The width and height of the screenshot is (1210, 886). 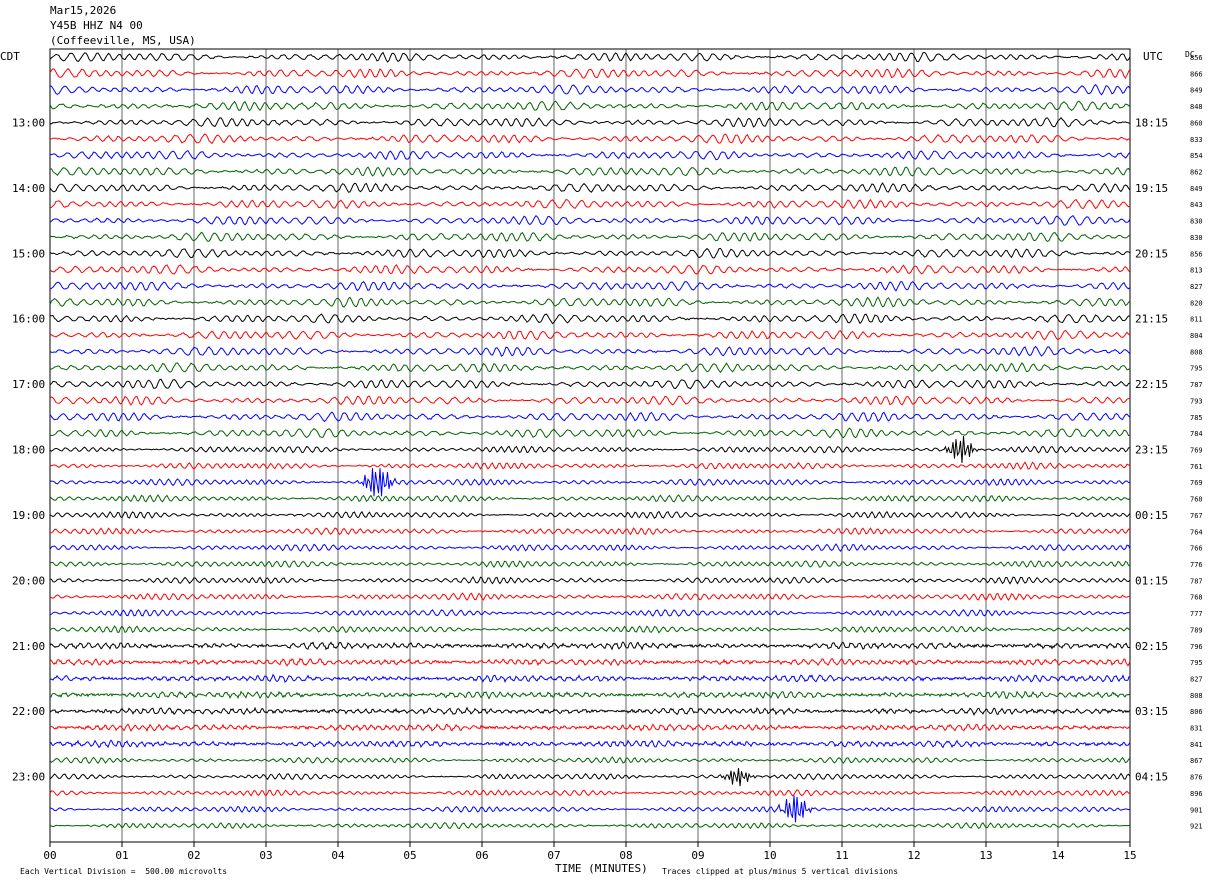 I want to click on utc-hour-label: 21:15, so click(x=1151, y=319).